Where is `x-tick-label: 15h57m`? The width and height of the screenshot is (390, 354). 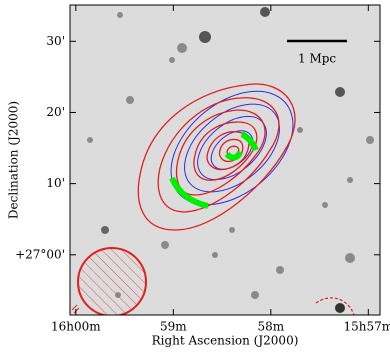
x-tick-label: 15h57m is located at coordinates (366, 327).